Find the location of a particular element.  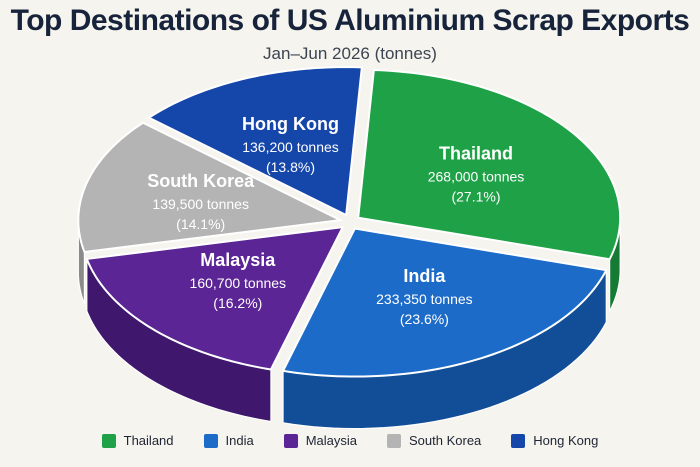

legend-label-thailand: Thailand is located at coordinates (148, 440).